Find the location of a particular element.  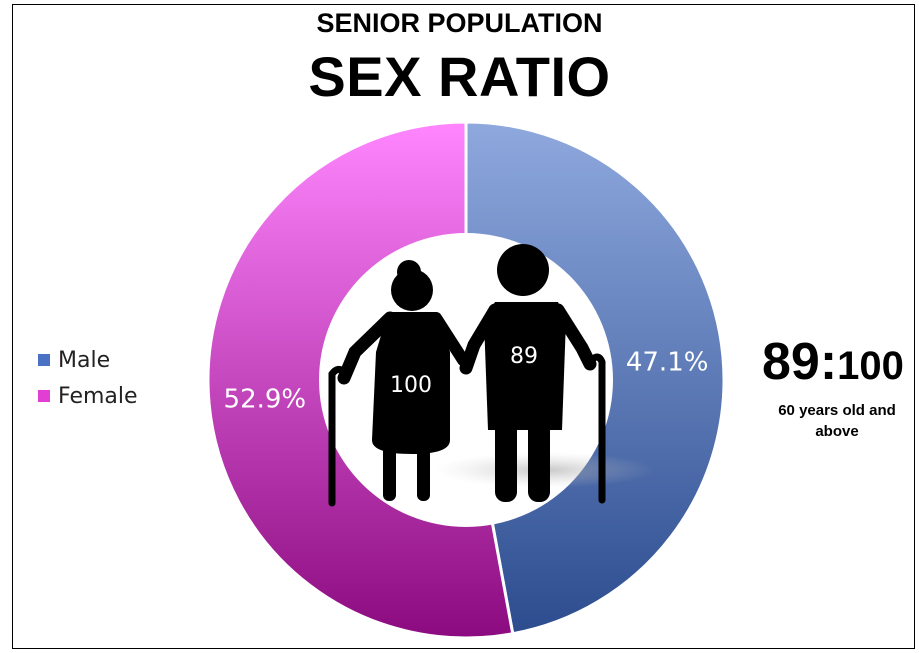

legend-item-male: Male is located at coordinates (88, 360).